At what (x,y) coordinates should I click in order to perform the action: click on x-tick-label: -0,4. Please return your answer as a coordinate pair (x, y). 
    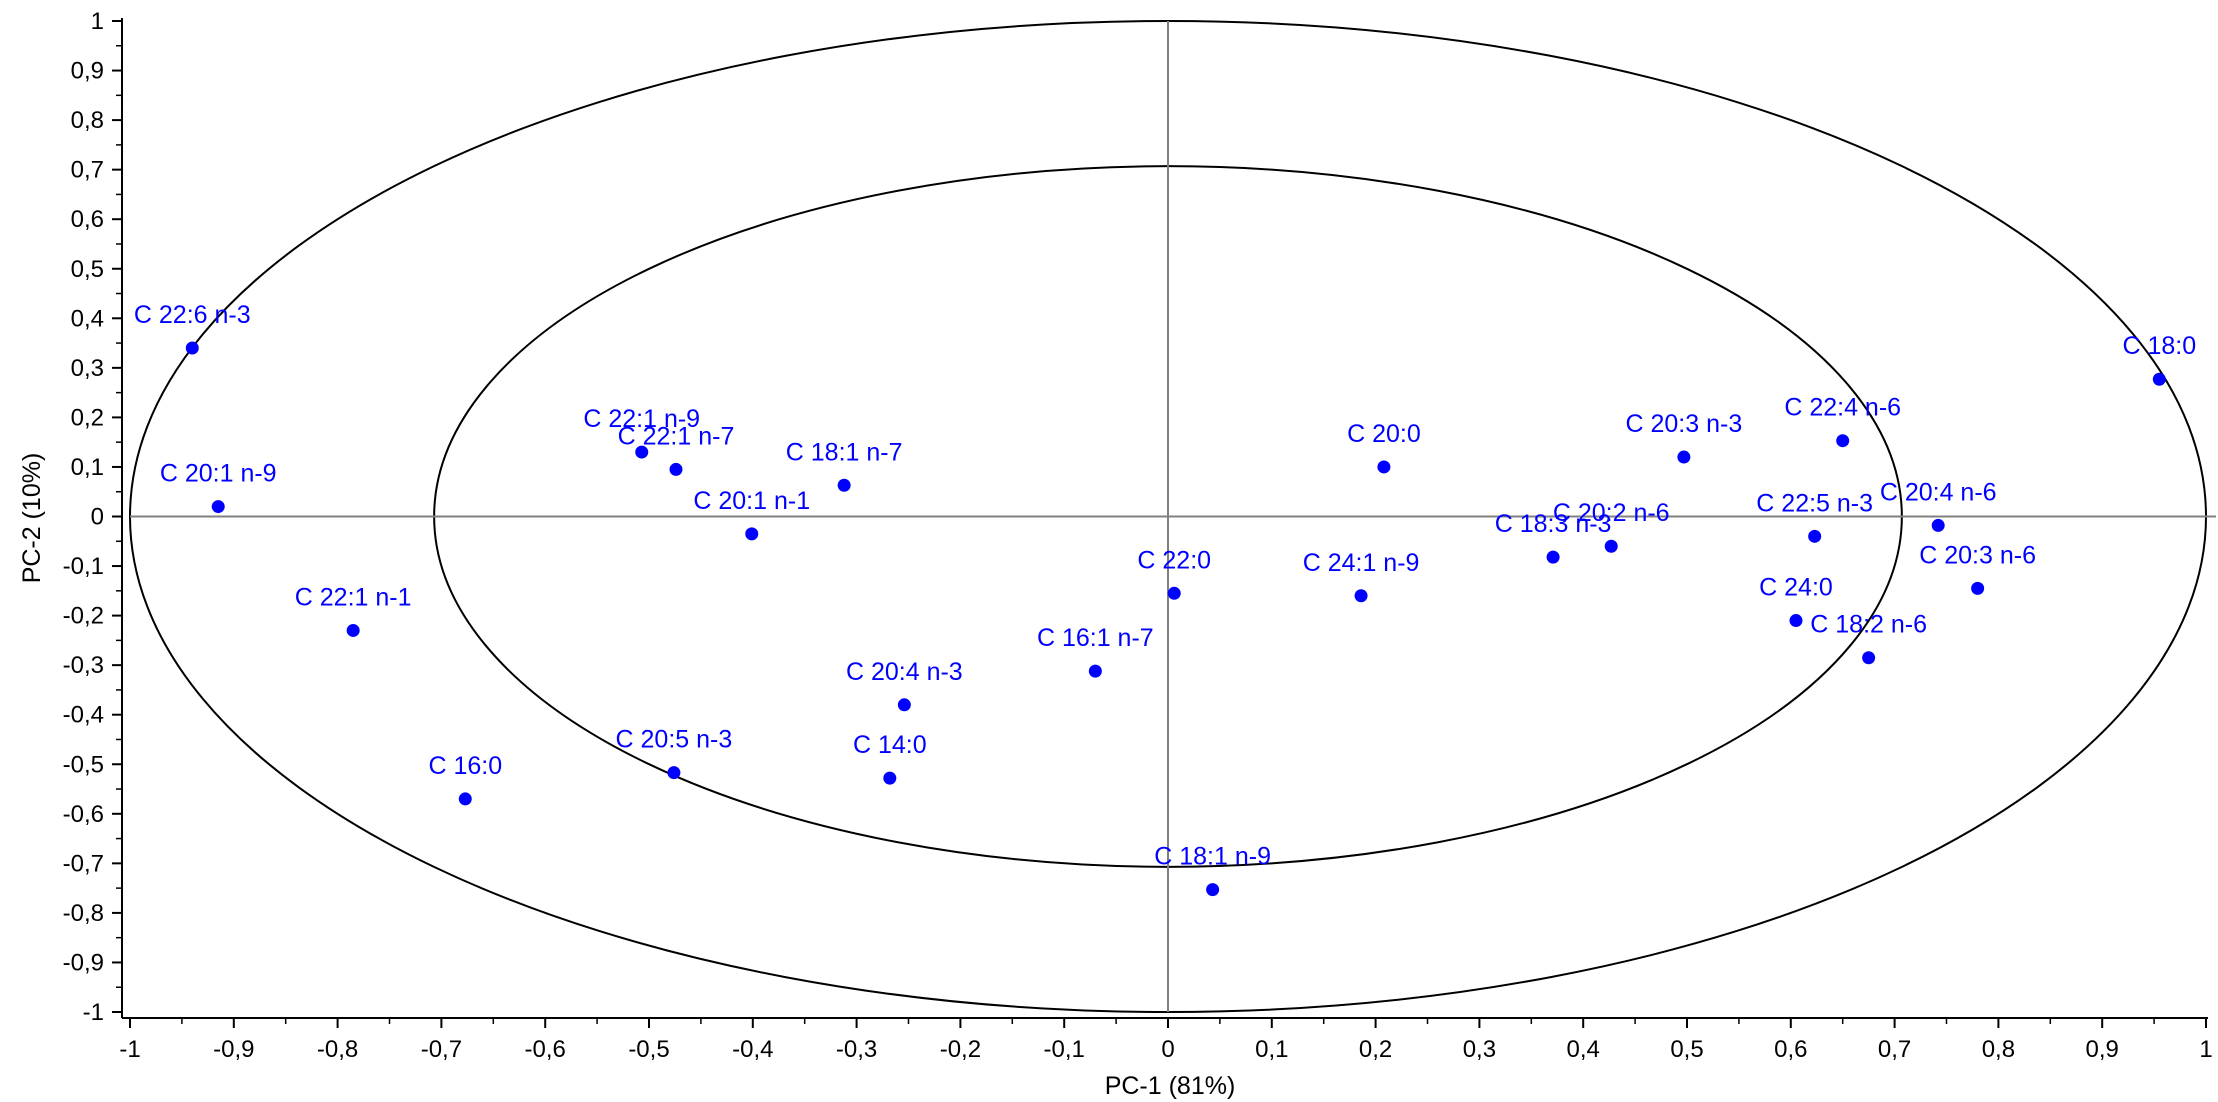
    Looking at the image, I should click on (752, 1049).